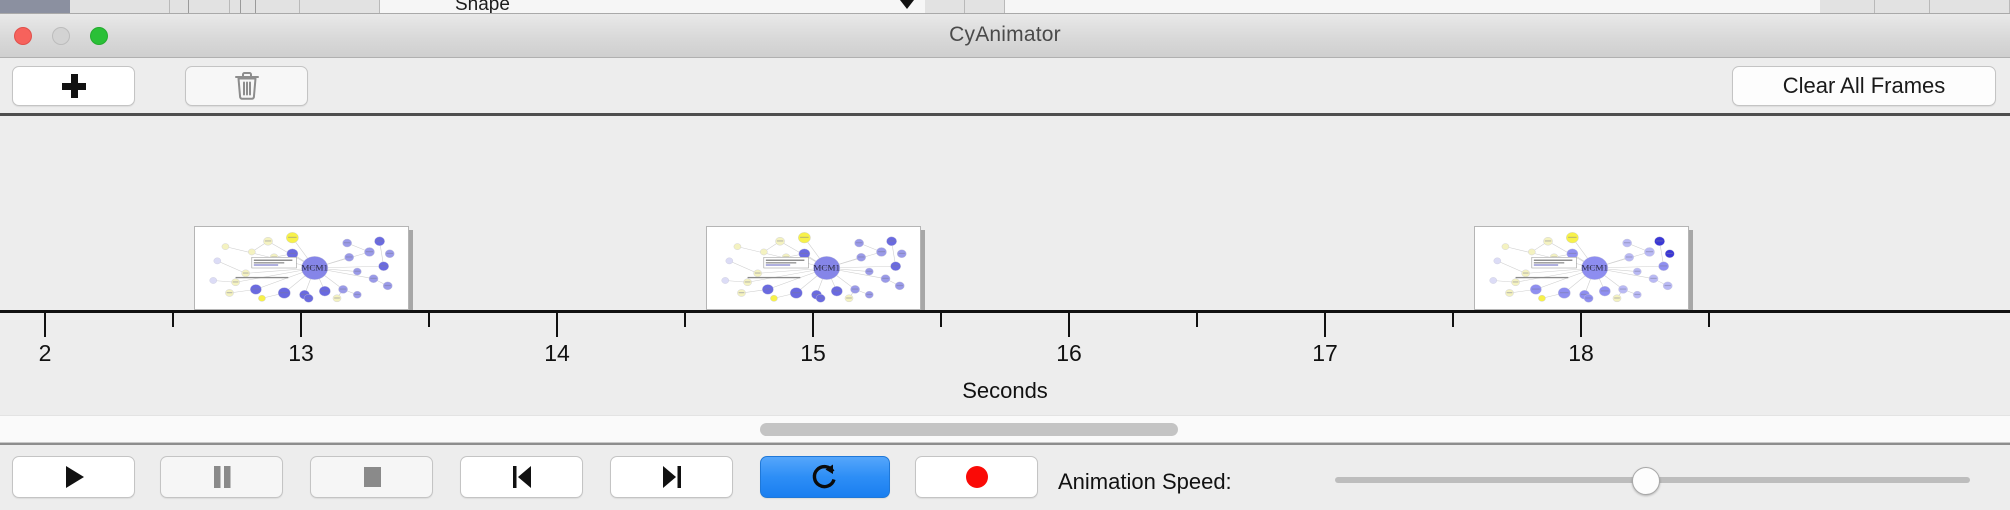  I want to click on pause-button, so click(221, 477).